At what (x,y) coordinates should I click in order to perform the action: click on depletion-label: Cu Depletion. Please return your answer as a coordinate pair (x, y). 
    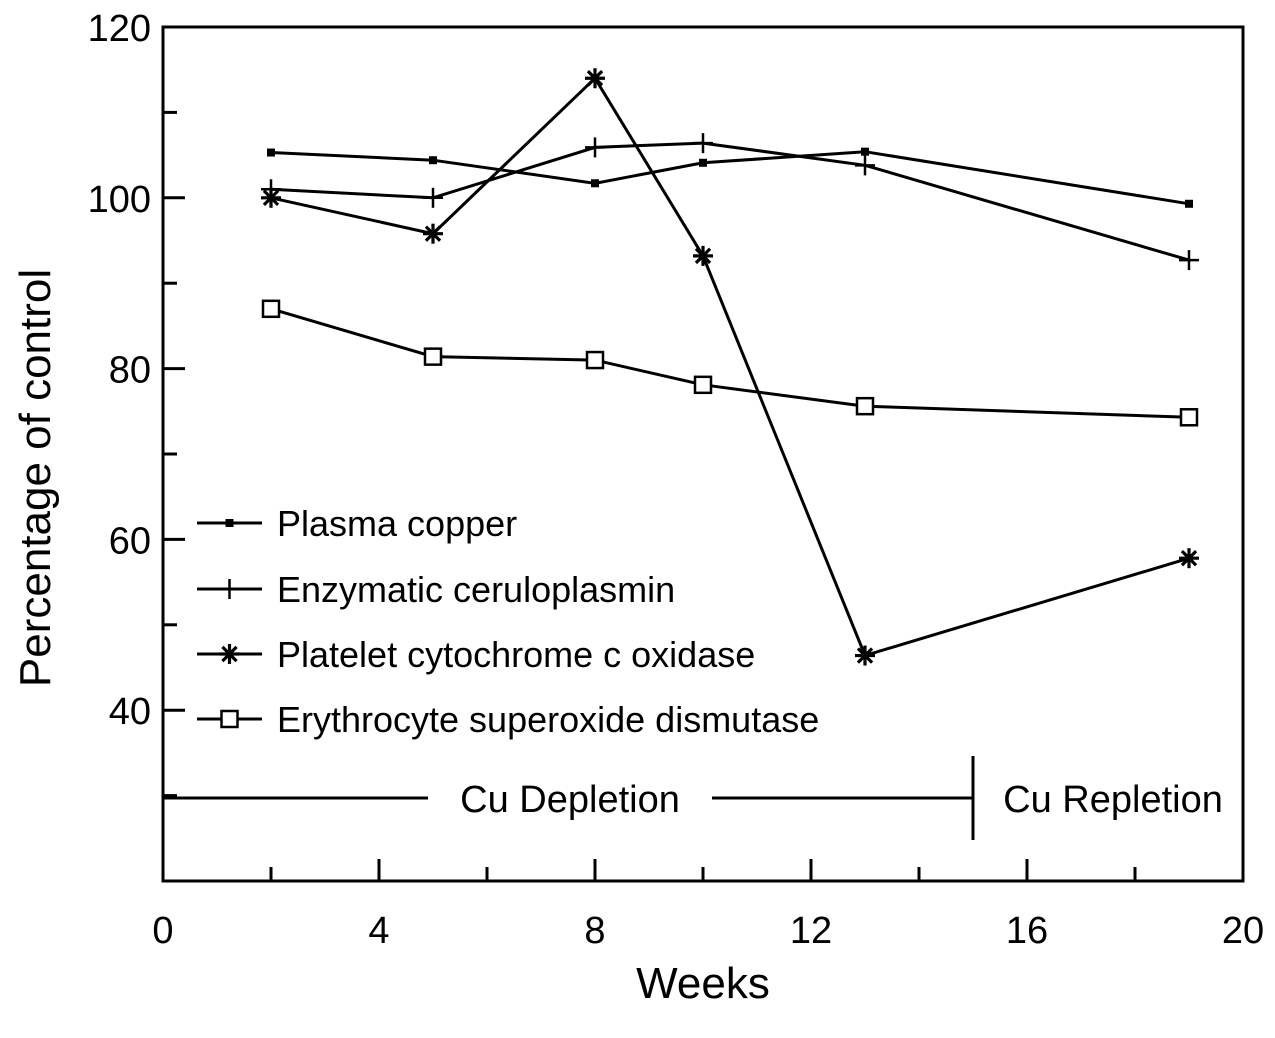
    Looking at the image, I should click on (570, 800).